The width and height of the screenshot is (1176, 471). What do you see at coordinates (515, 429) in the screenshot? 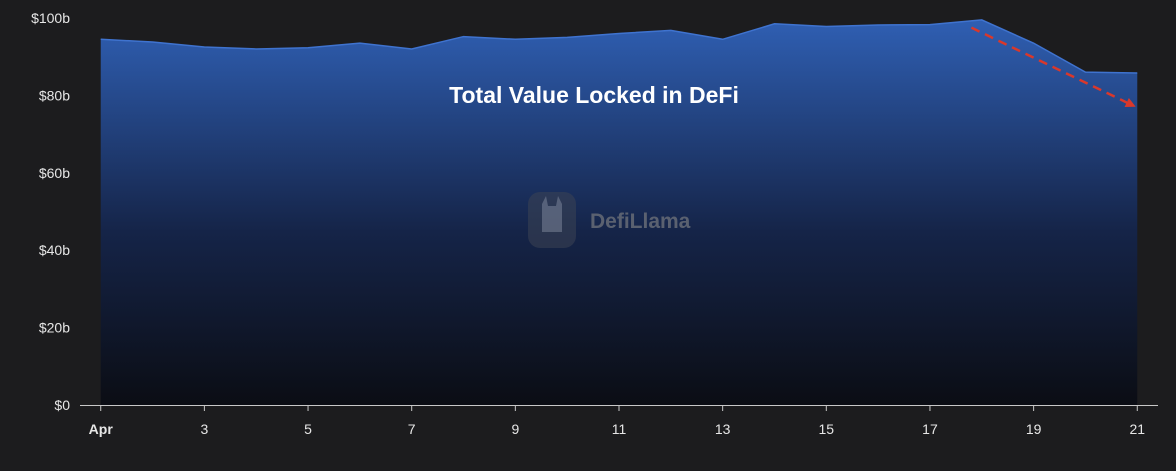
I see `x-tick-label: 9` at bounding box center [515, 429].